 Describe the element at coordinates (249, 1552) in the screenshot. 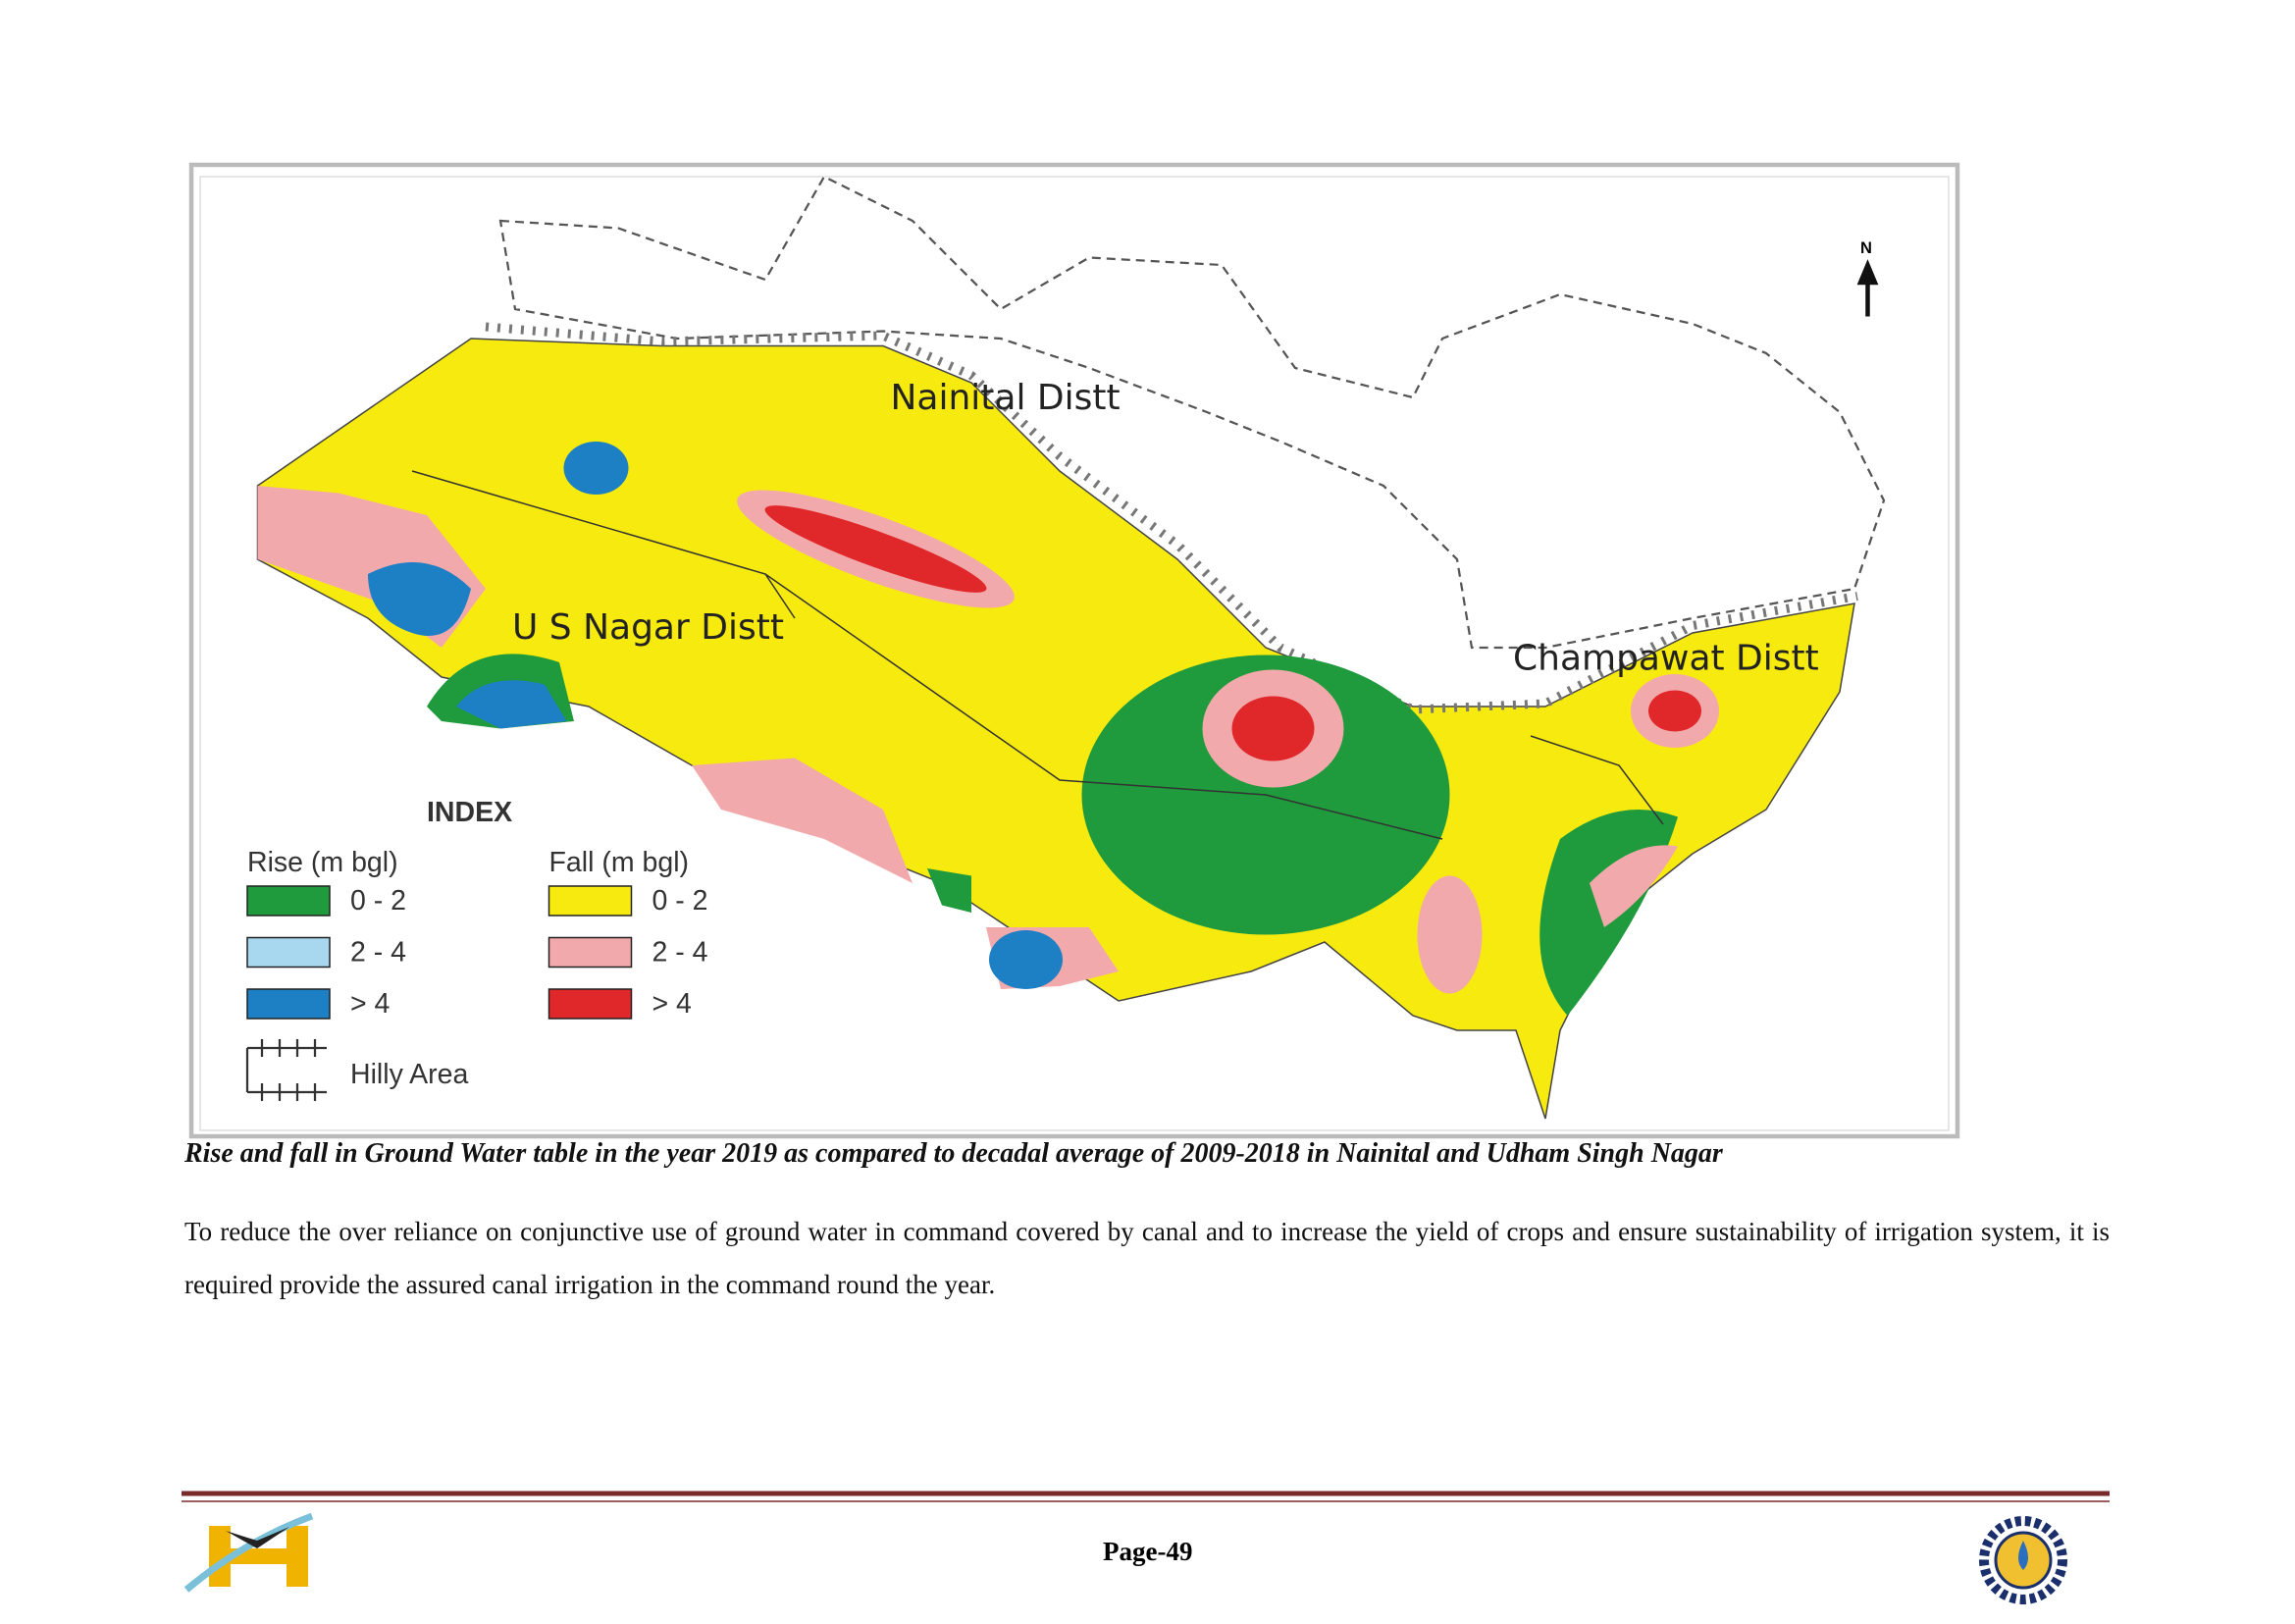

I see `left-logo` at that location.